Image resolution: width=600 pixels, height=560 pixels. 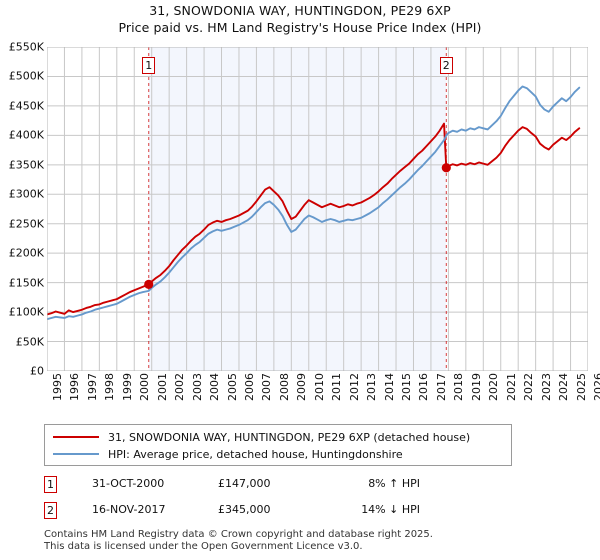 What do you see at coordinates (394, 483) in the screenshot?
I see `transaction-hpi-delta-1: 8% ↑ HPI` at bounding box center [394, 483].